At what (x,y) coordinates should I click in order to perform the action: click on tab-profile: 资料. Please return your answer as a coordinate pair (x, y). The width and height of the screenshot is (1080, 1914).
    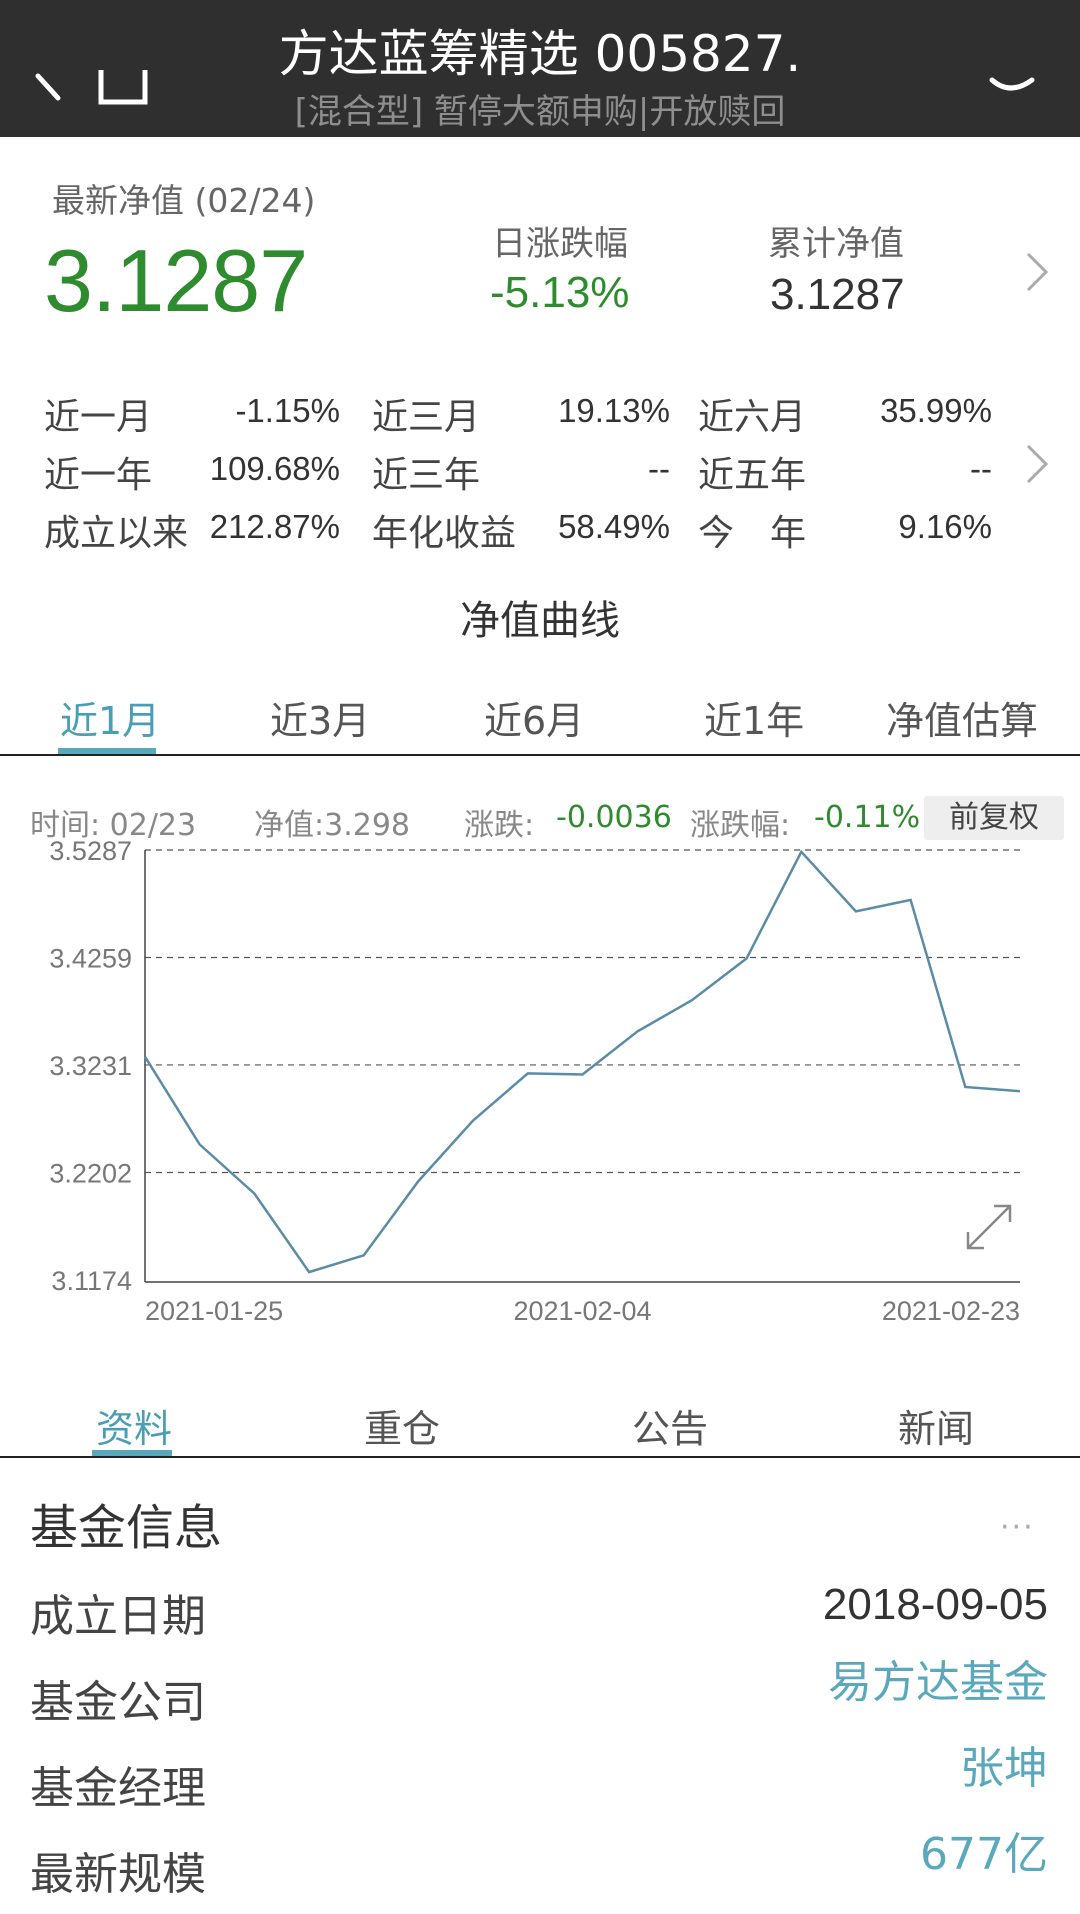
    Looking at the image, I should click on (134, 1429).